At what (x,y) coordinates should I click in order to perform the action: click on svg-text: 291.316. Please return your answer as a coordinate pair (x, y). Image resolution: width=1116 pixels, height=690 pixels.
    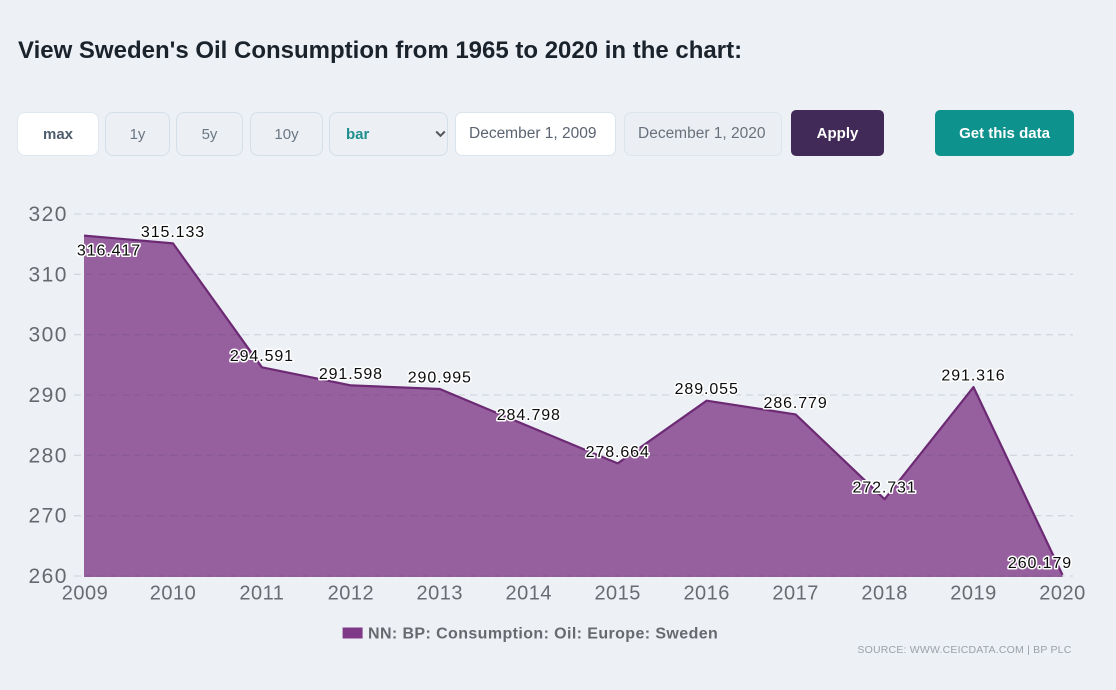
    Looking at the image, I should click on (973, 376).